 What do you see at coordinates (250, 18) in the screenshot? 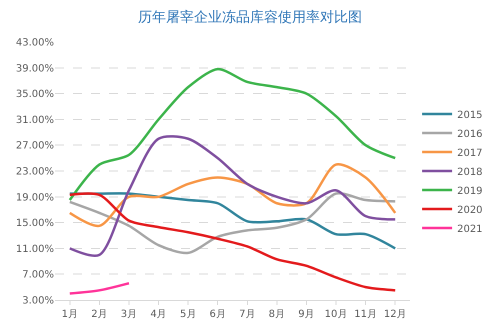
I see `chart-title: 历年屠宰企业冻品库容使用率对比图` at bounding box center [250, 18].